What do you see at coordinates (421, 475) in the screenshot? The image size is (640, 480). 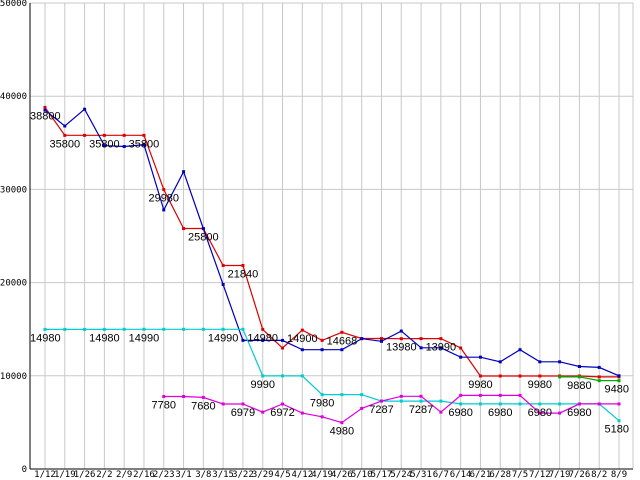 I see `x-tick-label: 5/31` at bounding box center [421, 475].